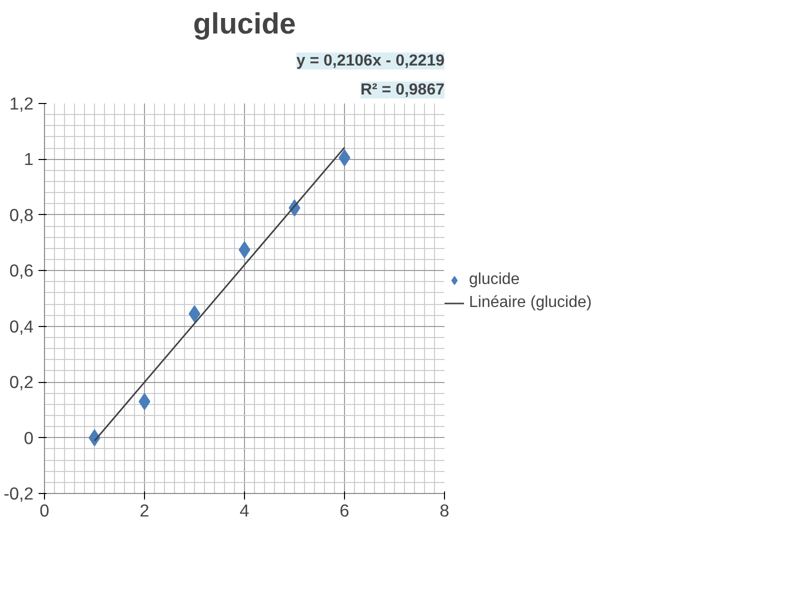  What do you see at coordinates (345, 510) in the screenshot?
I see `x-tick-label: 6` at bounding box center [345, 510].